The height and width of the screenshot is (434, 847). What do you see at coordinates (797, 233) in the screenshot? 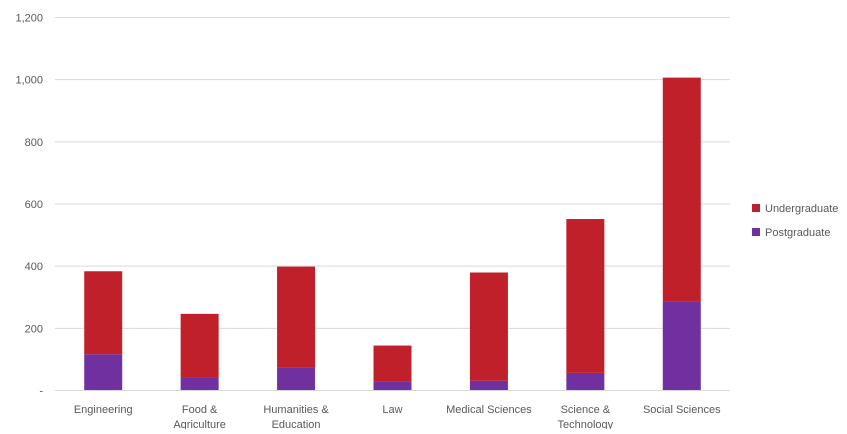
I see `legend-label-postgraduate: Postgraduate` at bounding box center [797, 233].